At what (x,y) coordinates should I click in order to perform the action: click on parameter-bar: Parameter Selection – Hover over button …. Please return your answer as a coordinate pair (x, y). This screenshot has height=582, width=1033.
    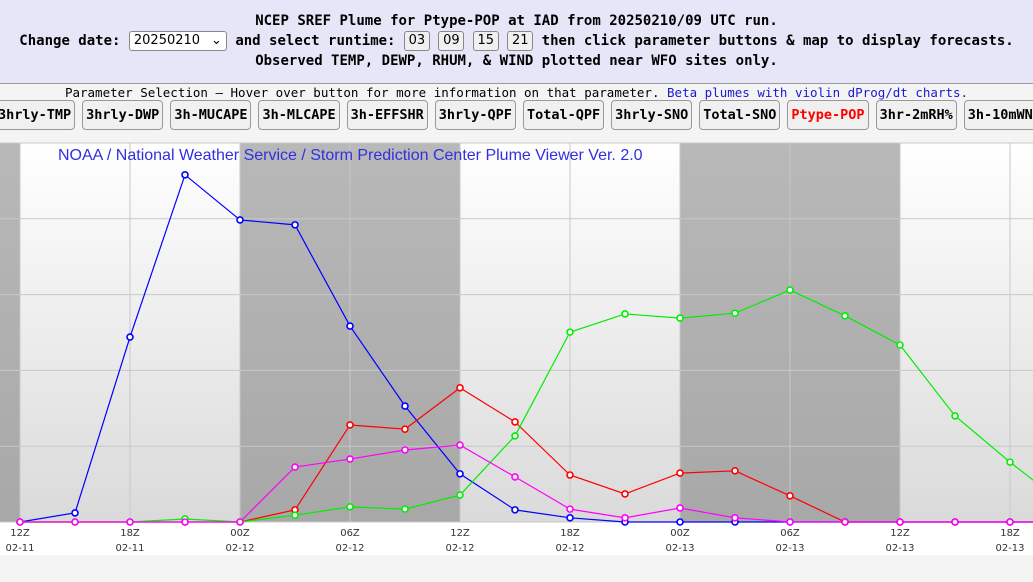
    Looking at the image, I should click on (516, 93).